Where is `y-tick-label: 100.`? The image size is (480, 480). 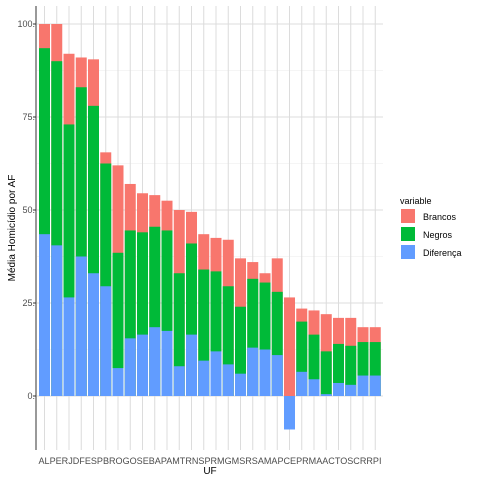 y-tick-label: 100. is located at coordinates (26, 24).